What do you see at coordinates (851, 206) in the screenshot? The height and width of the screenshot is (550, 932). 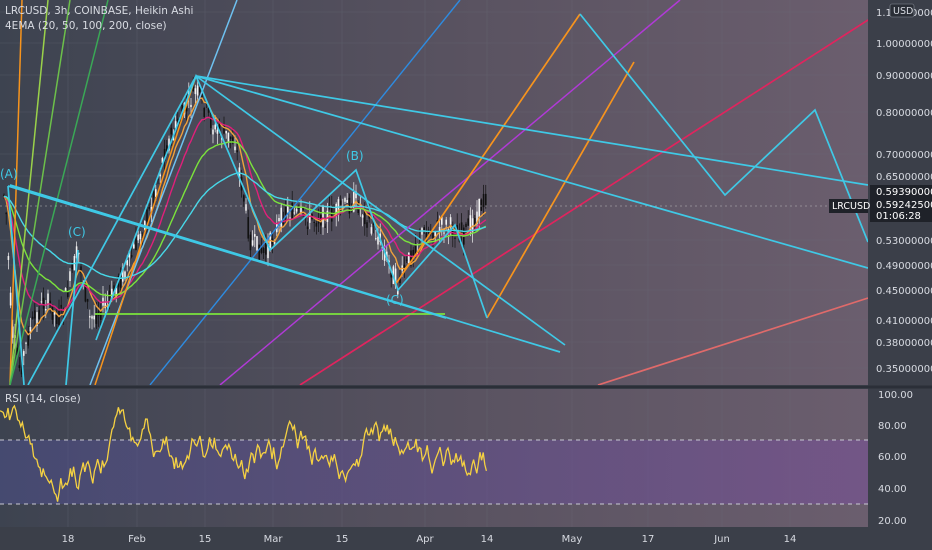 I see `symbol-tag-label: LRCUSD` at bounding box center [851, 206].